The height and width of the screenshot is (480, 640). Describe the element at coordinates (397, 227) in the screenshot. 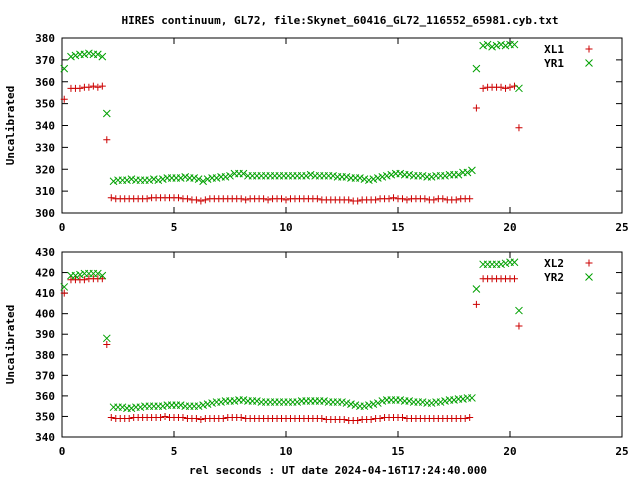

I see `x-tick-label: 15` at that location.